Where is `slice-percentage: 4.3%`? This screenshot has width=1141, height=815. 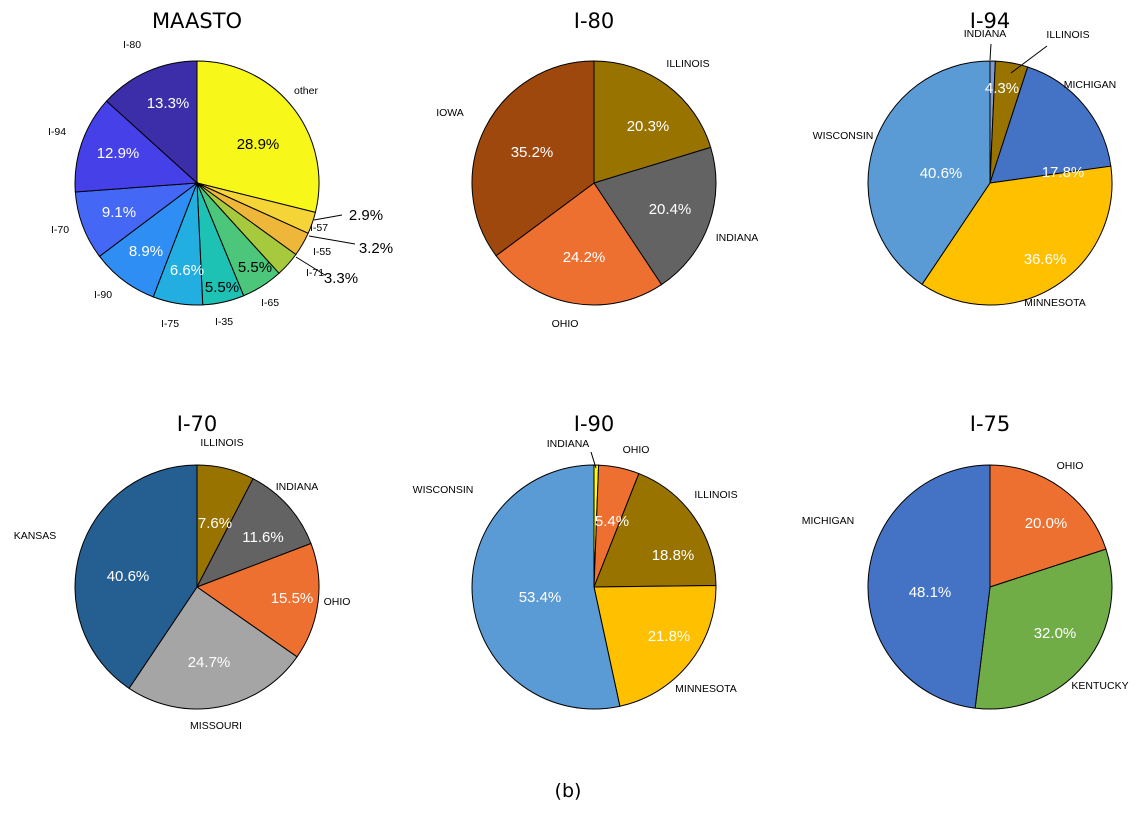 slice-percentage: 4.3% is located at coordinates (1002, 88).